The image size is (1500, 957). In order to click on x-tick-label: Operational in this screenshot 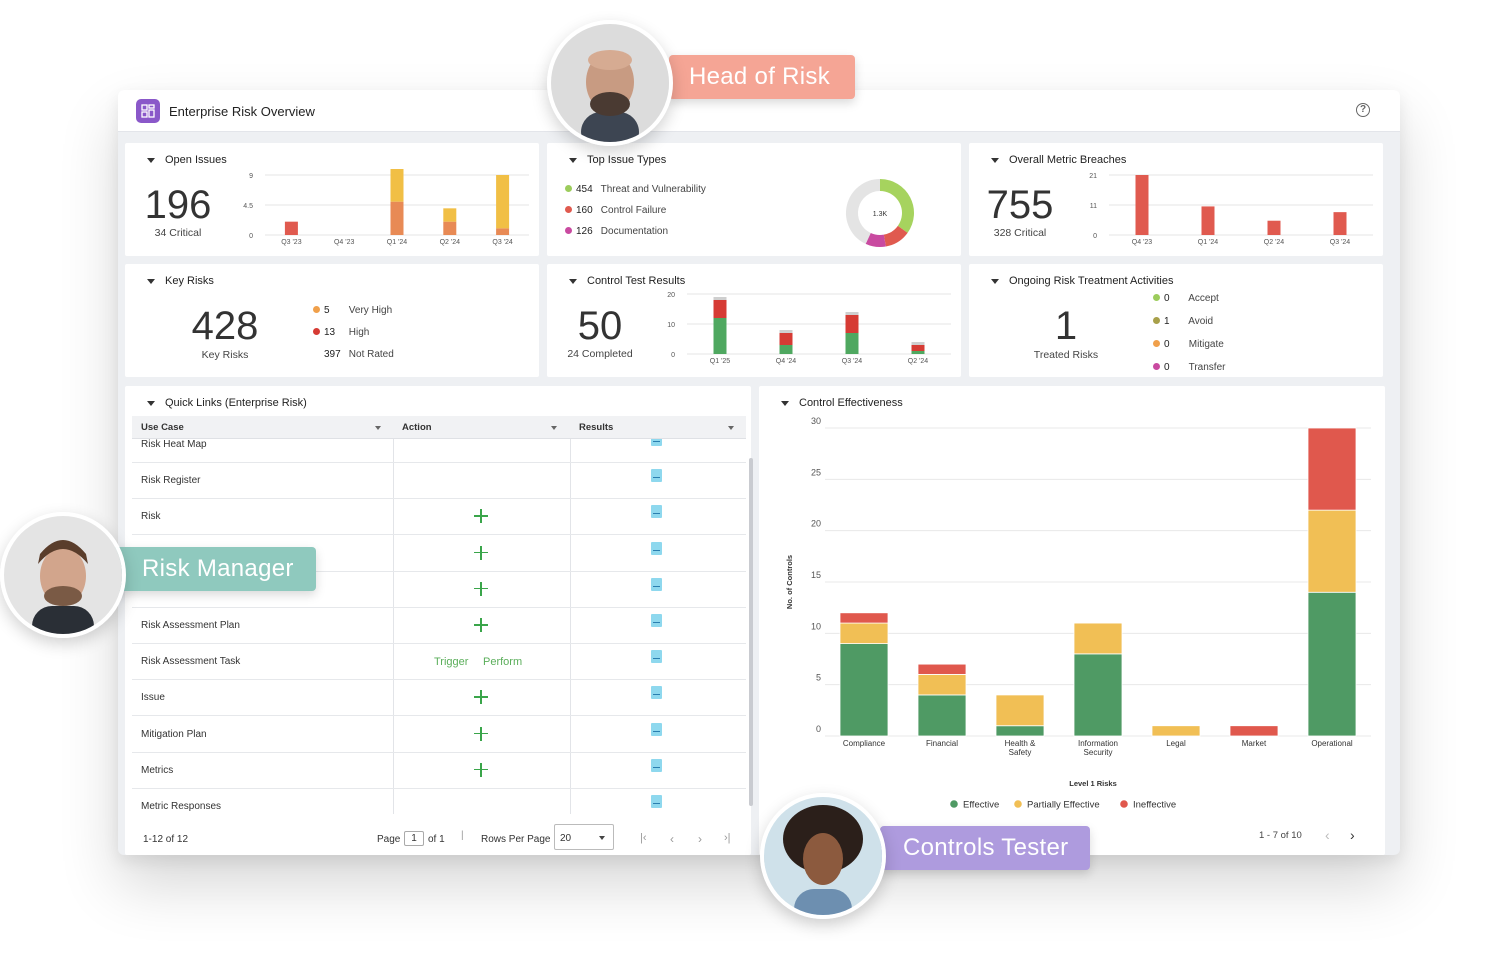, I will do `click(1332, 743)`.